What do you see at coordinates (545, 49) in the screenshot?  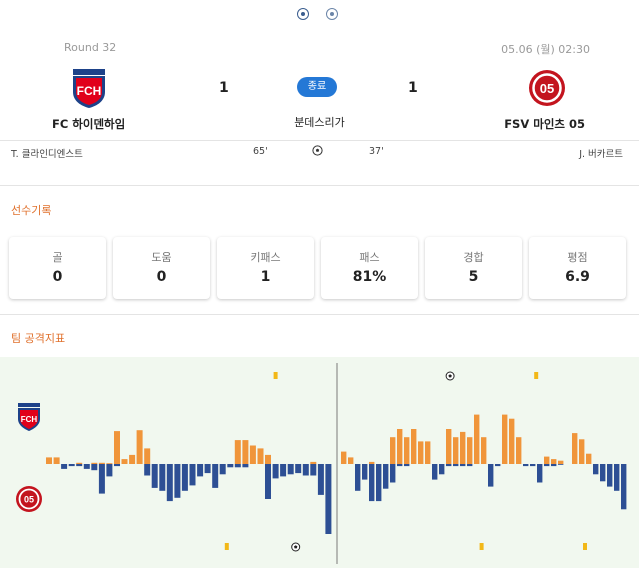 I see `match-datetime: 05.06 (월) 02:30` at bounding box center [545, 49].